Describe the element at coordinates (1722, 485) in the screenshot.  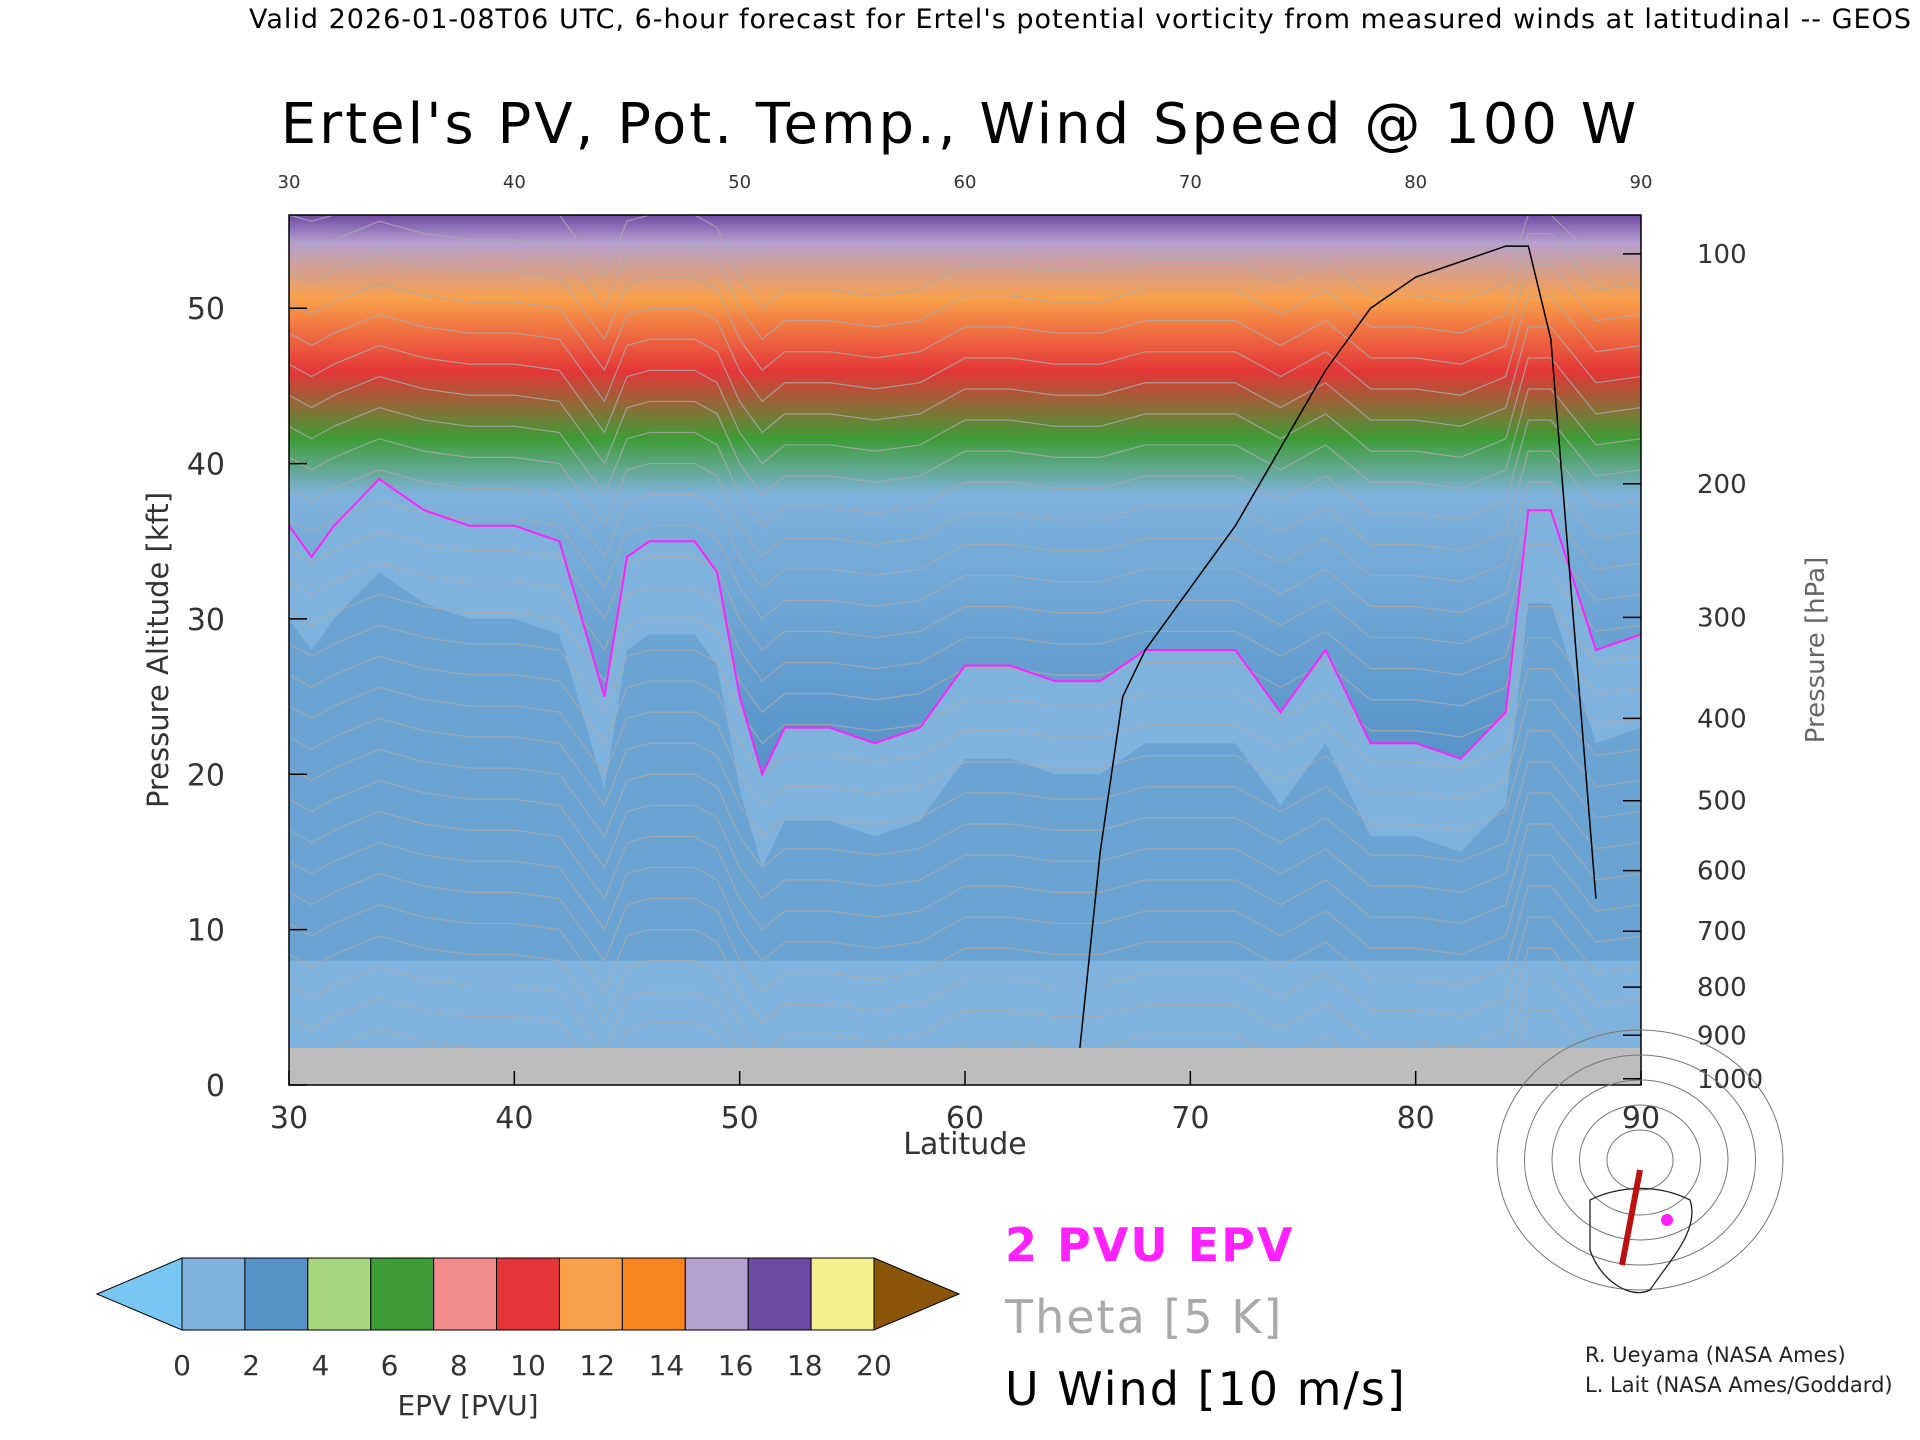
I see `pressure-tick-label: 200` at that location.